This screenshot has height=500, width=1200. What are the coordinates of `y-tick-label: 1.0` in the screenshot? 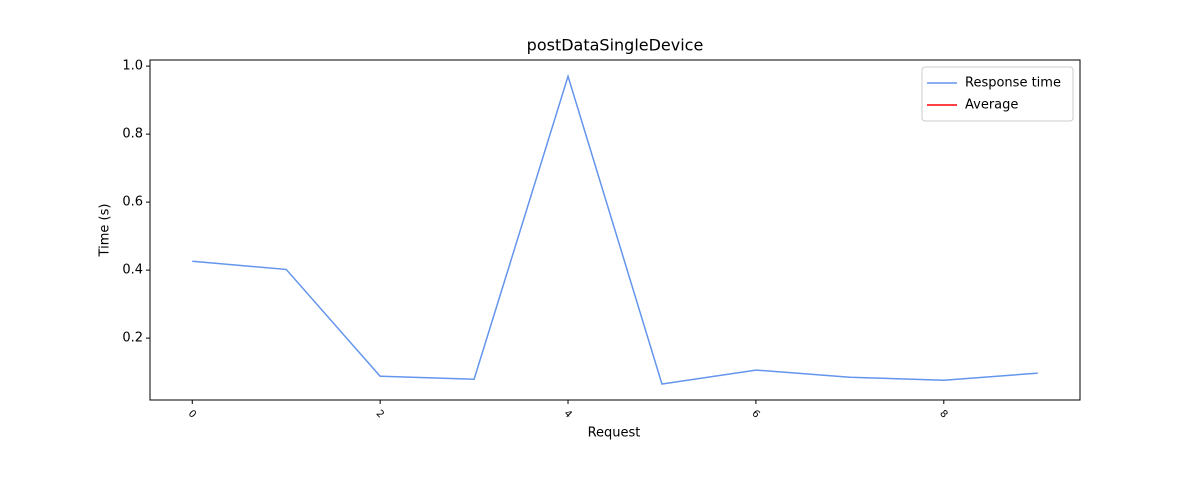 It's located at (132, 66).